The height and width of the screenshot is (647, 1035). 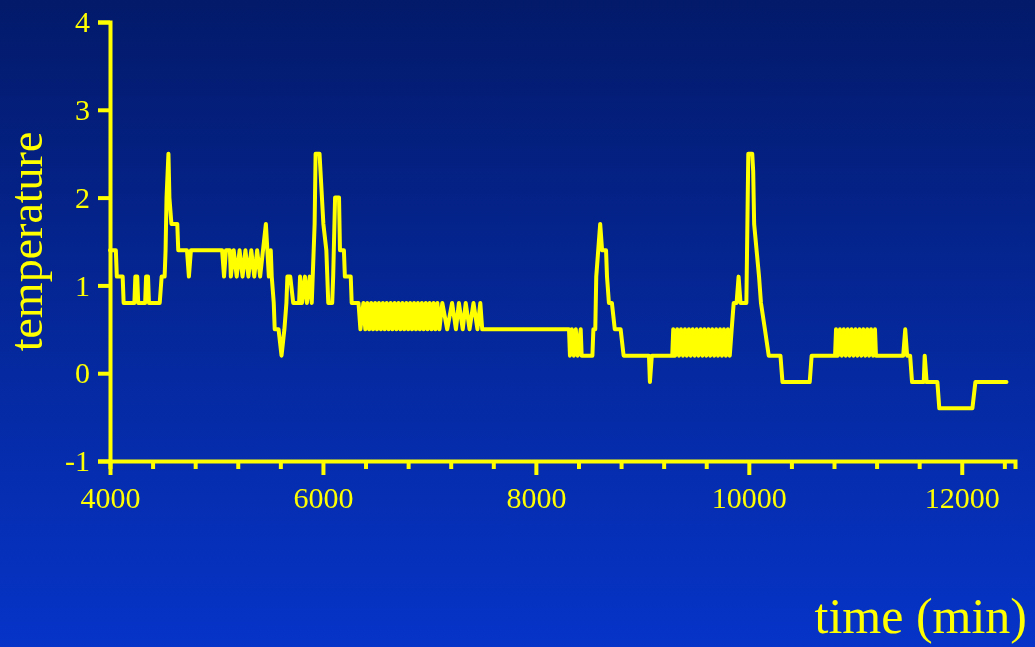 I want to click on y-tick-label: 0, so click(x=82, y=373).